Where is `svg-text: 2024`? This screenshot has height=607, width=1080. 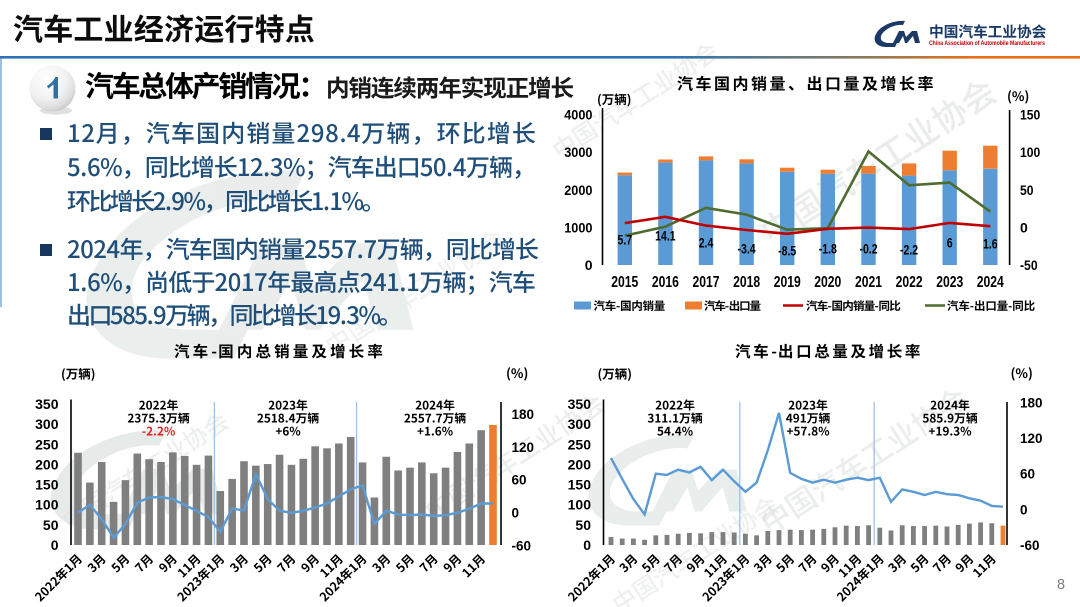
svg-text: 2024 is located at coordinates (990, 282).